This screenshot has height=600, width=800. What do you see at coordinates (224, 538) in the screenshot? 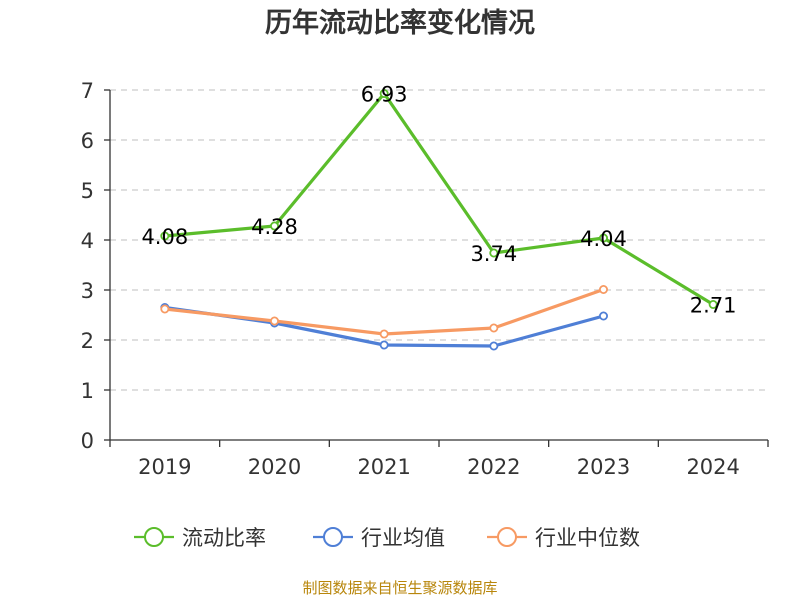
I see `legend-label: 流动比率` at bounding box center [224, 538].